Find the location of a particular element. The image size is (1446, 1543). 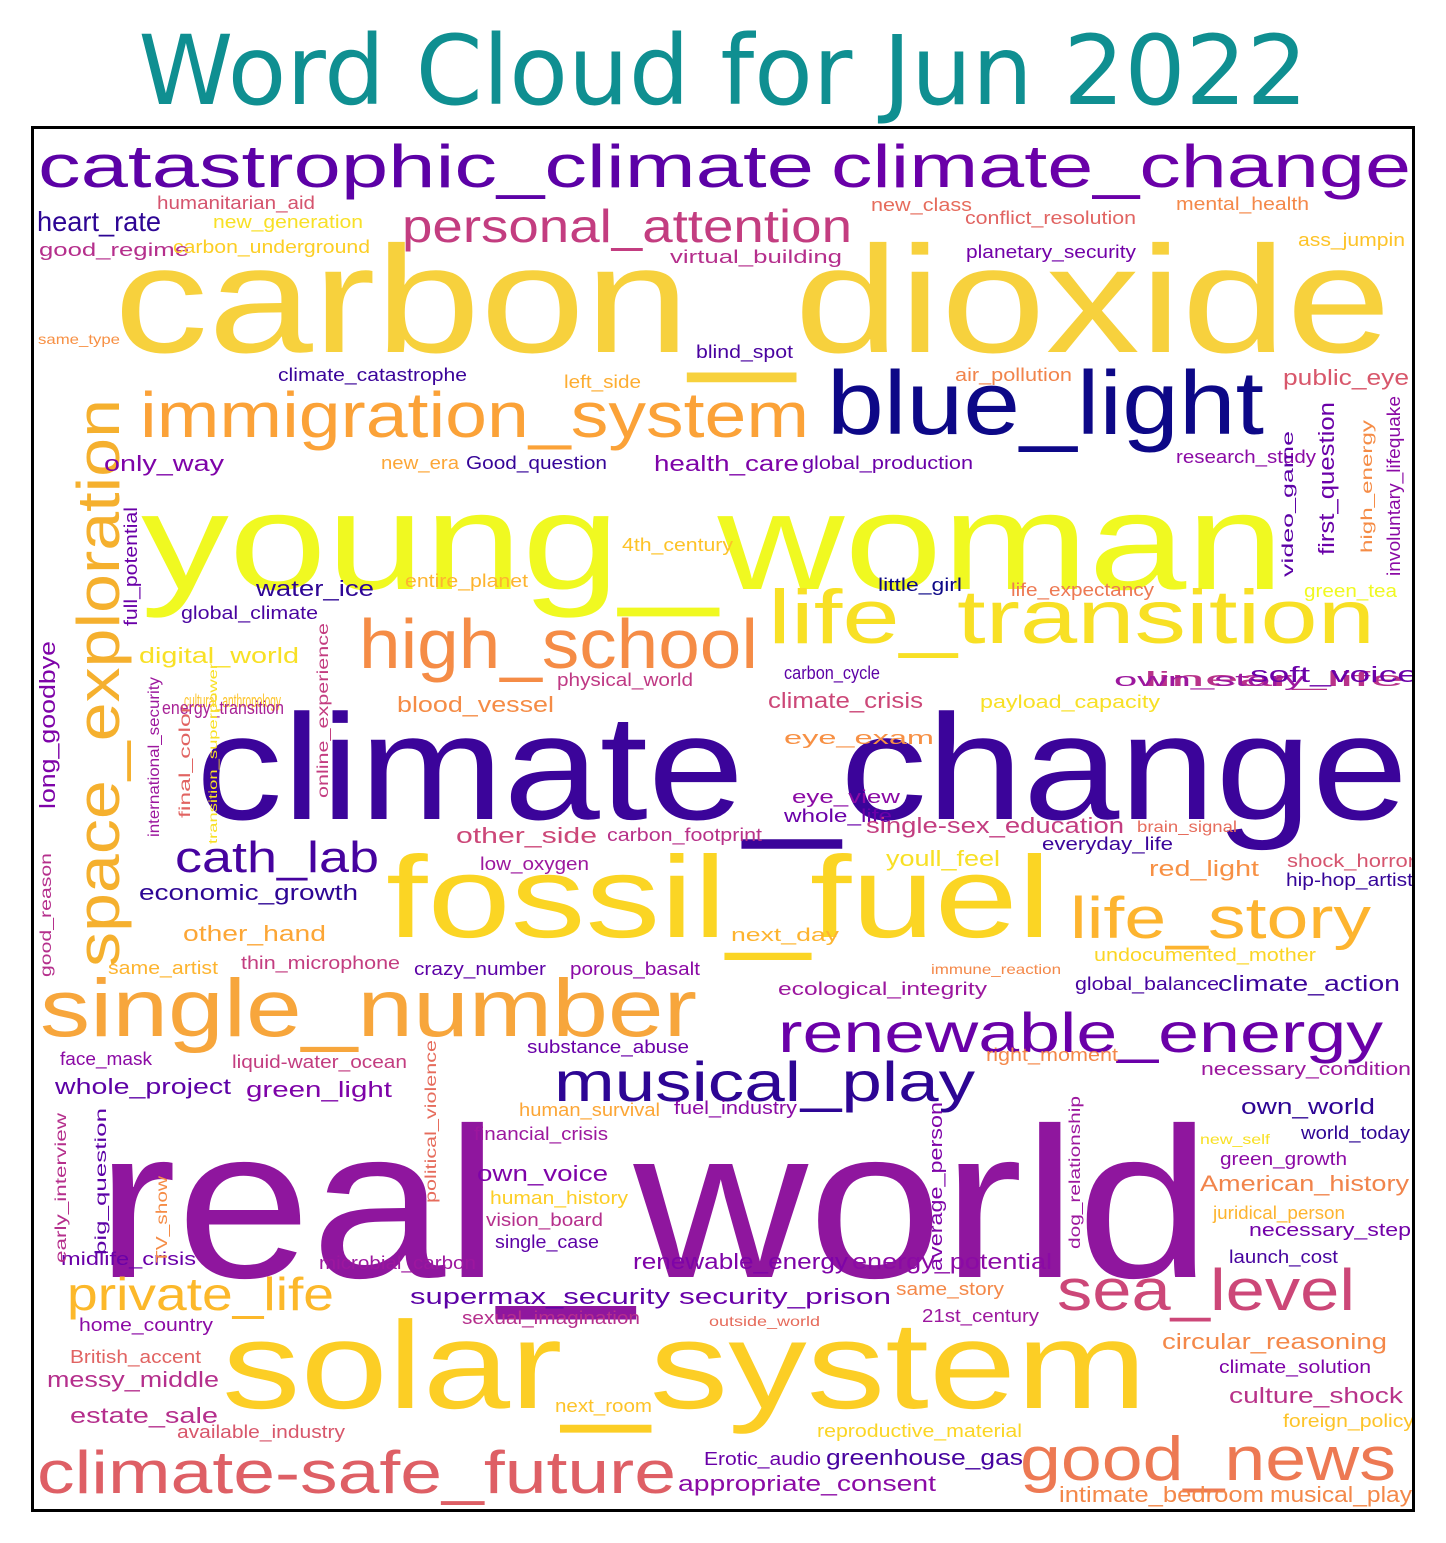

word-blue-light: blue_light is located at coordinates (1045, 404).